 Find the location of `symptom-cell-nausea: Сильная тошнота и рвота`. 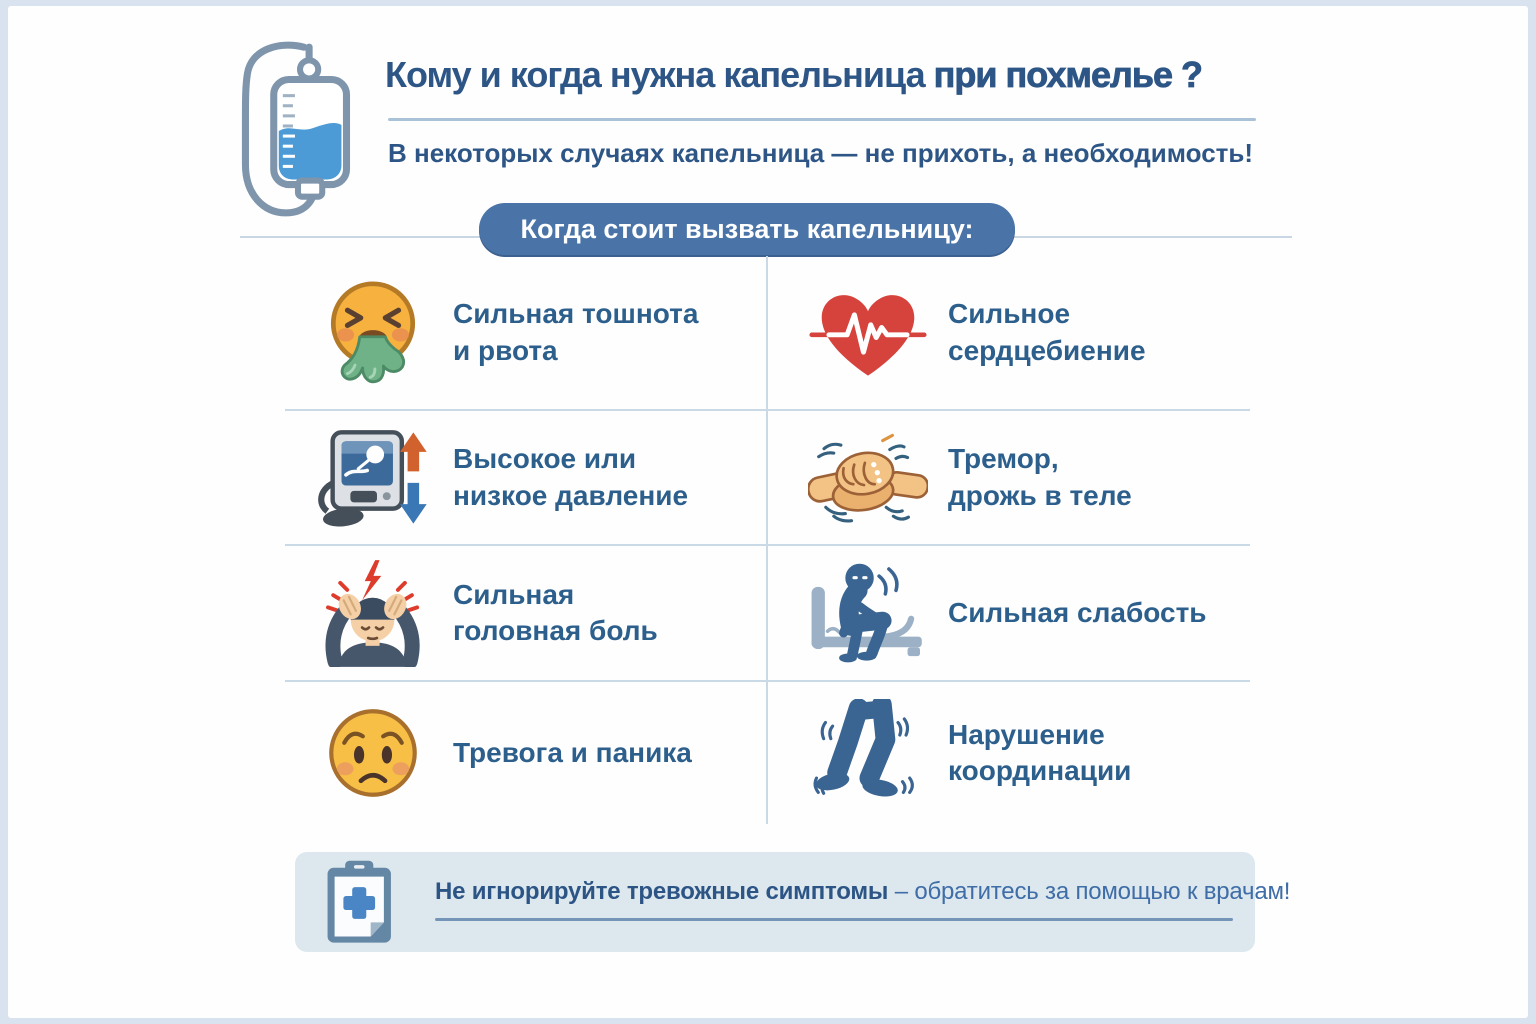

symptom-cell-nausea: Сильная тошнота и рвота is located at coordinates (526, 333).